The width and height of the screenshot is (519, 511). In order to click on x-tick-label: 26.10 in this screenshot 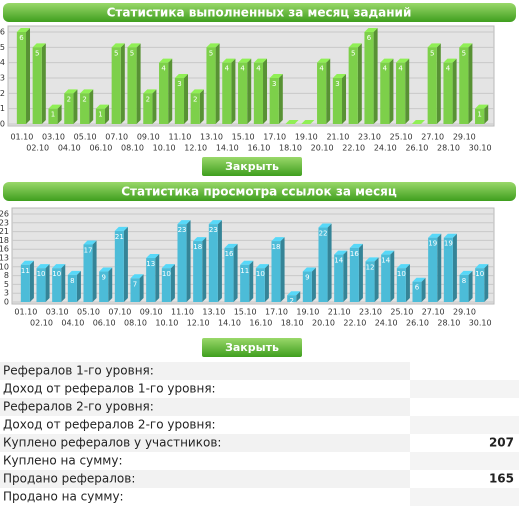, I will do `click(417, 323)`.